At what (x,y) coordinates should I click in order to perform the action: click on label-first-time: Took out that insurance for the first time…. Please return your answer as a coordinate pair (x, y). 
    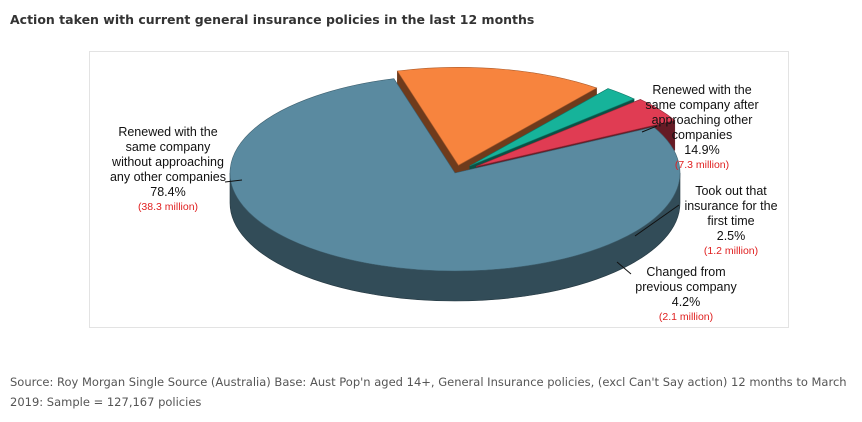
    Looking at the image, I should click on (730, 213).